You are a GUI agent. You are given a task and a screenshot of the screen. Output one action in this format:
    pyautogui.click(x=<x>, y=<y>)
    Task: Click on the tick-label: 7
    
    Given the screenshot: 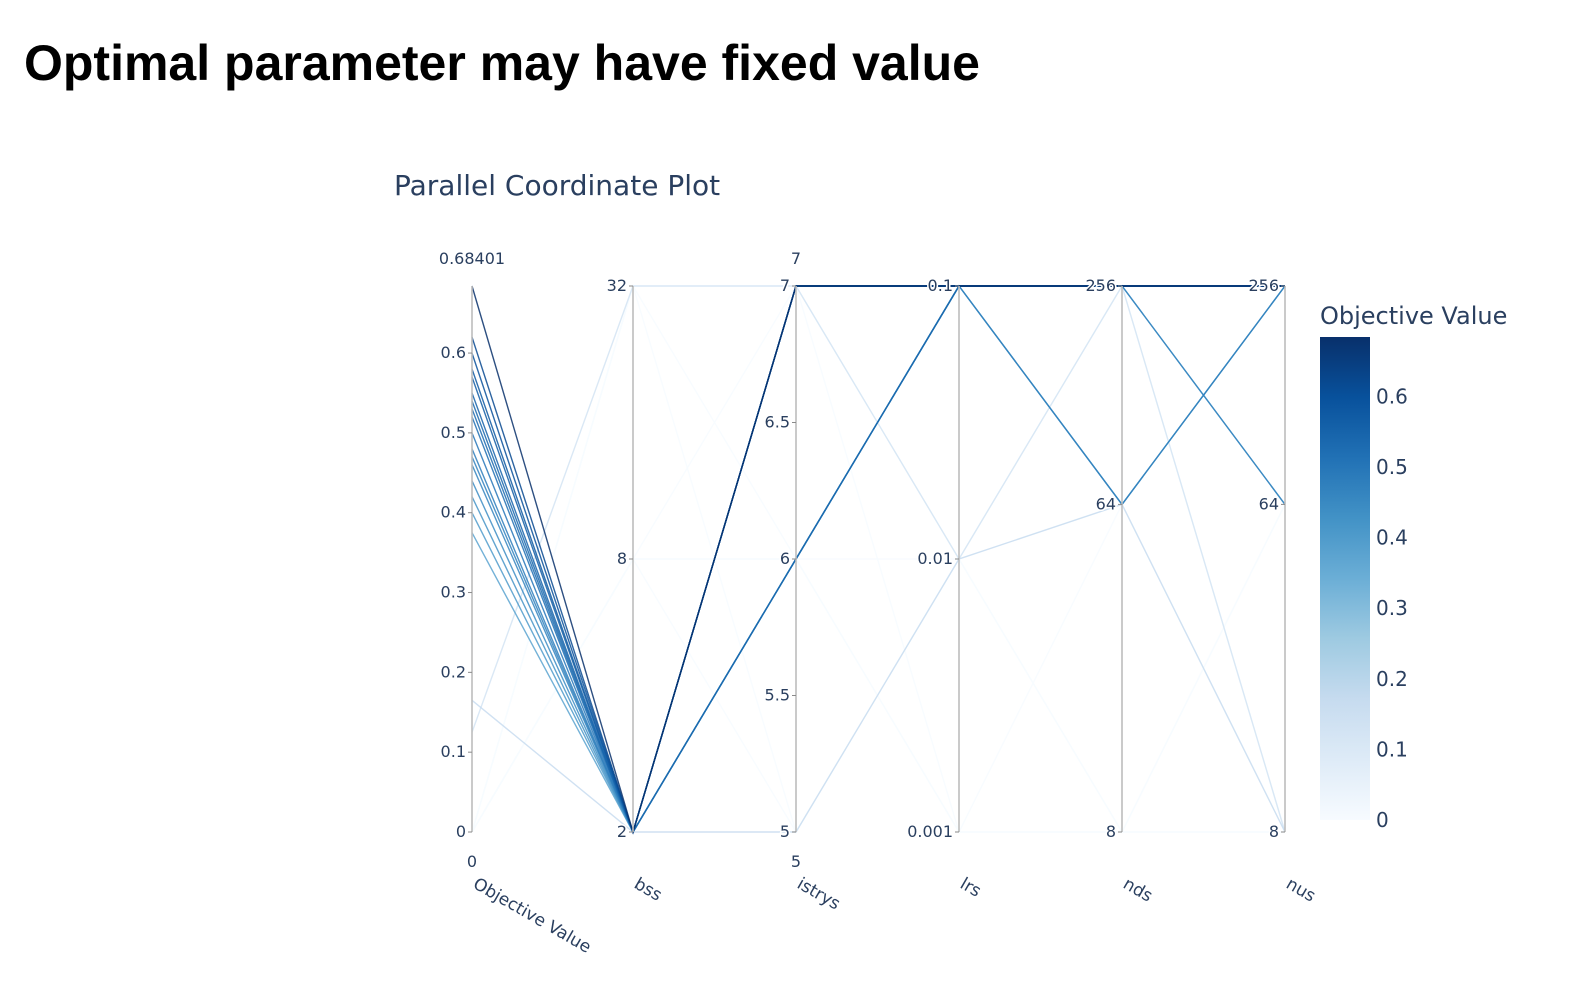 What is the action you would take?
    pyautogui.click(x=785, y=285)
    